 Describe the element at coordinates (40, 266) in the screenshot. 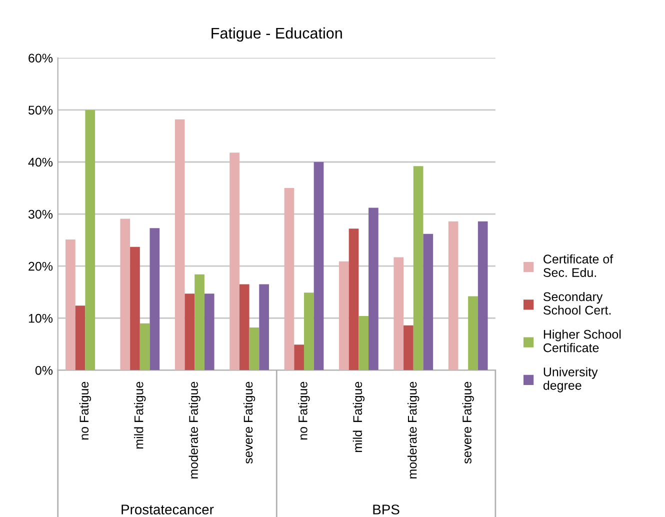

I see `y-tick-label: 20%` at that location.